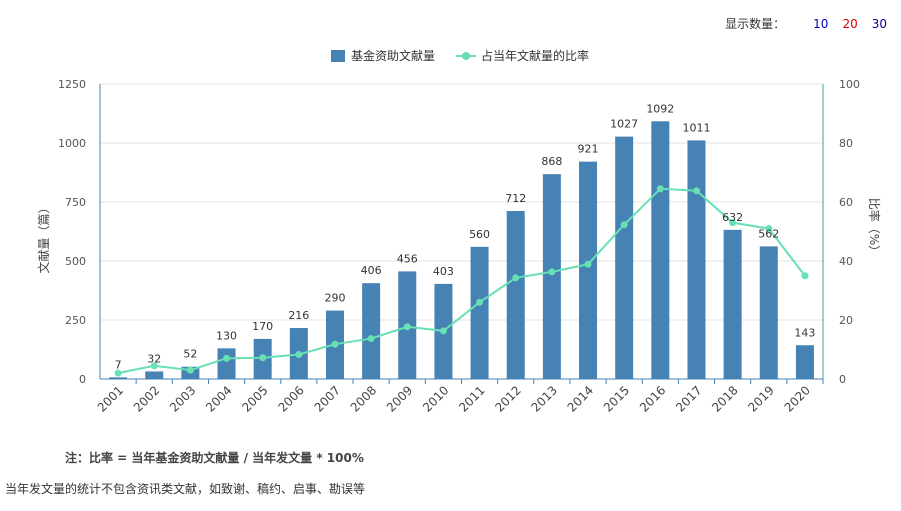  What do you see at coordinates (75, 261) in the screenshot?
I see `y-tick-label: 500` at bounding box center [75, 261].